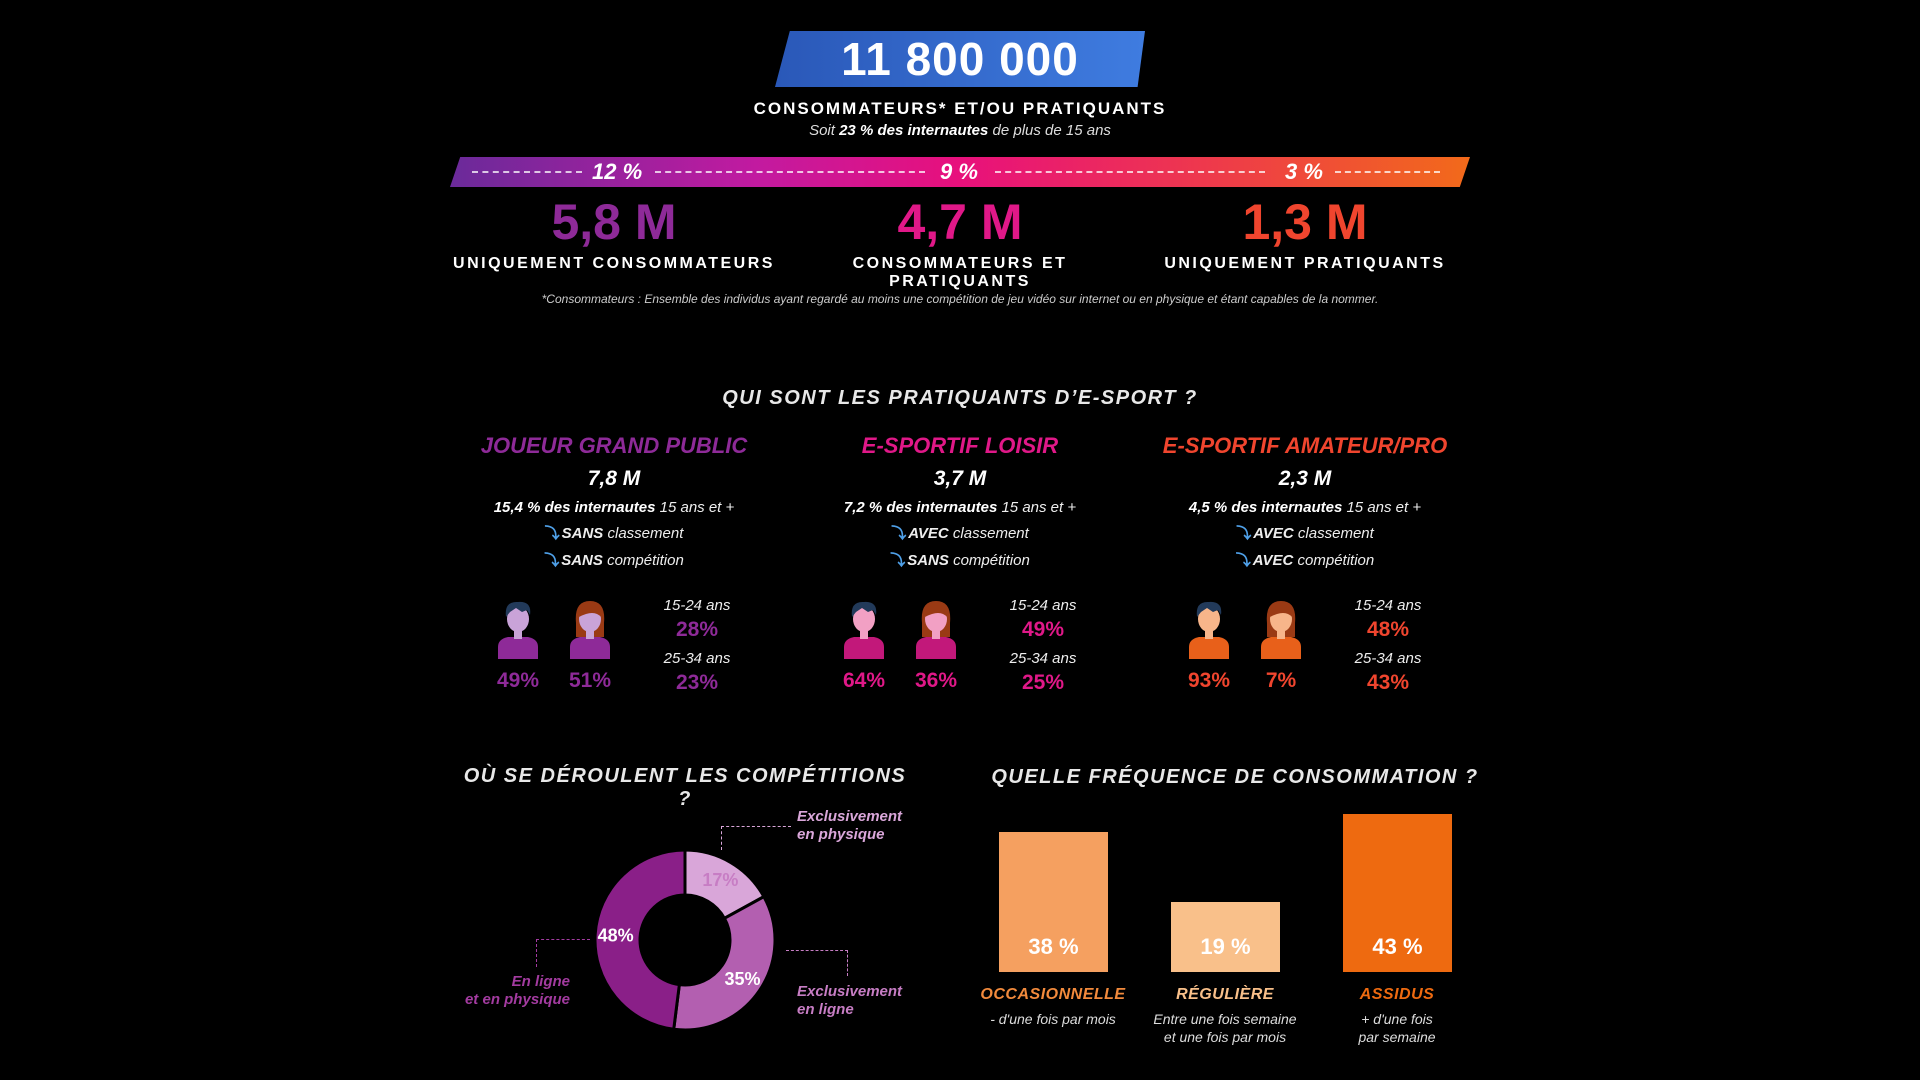 The height and width of the screenshot is (1080, 1920). I want to click on profile-share: 4,5 % des internautes 15 ans et +, so click(1305, 507).